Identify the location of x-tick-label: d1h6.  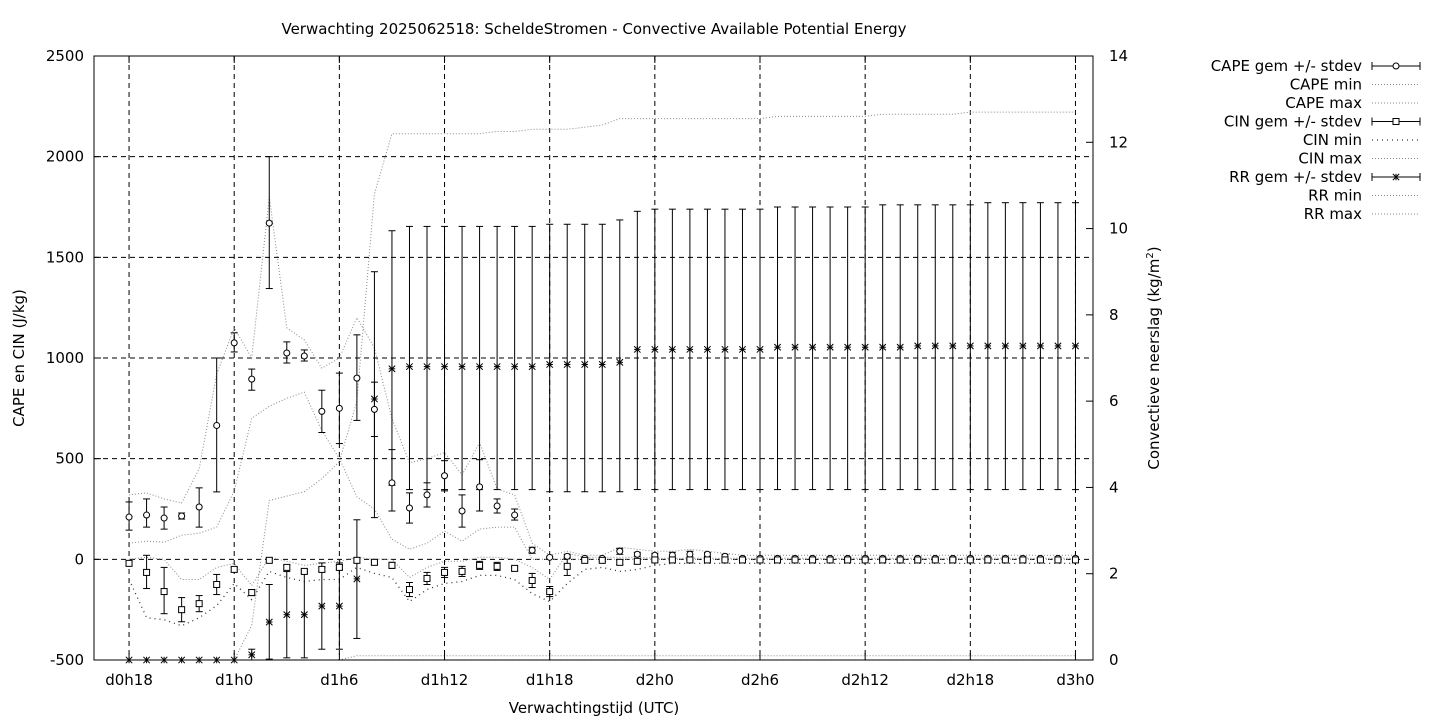
(339, 680).